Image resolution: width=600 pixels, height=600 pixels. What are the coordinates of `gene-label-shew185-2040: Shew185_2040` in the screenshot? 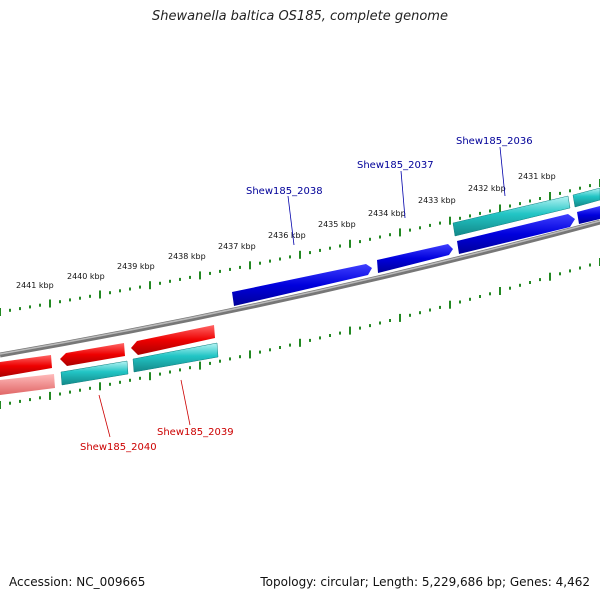 It's located at (118, 447).